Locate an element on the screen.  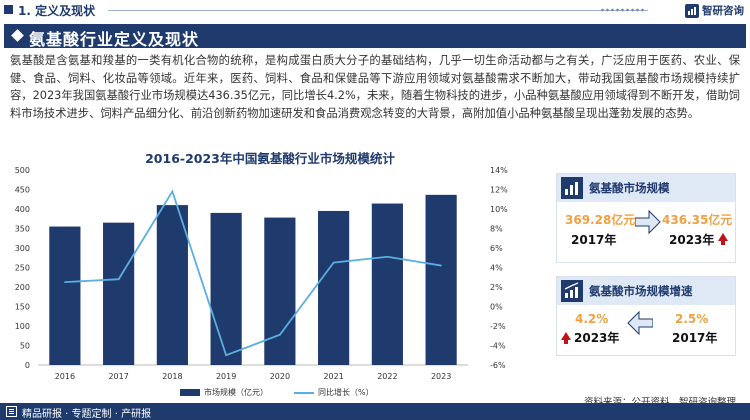
x-axis-tick-label: 2020 is located at coordinates (280, 376).